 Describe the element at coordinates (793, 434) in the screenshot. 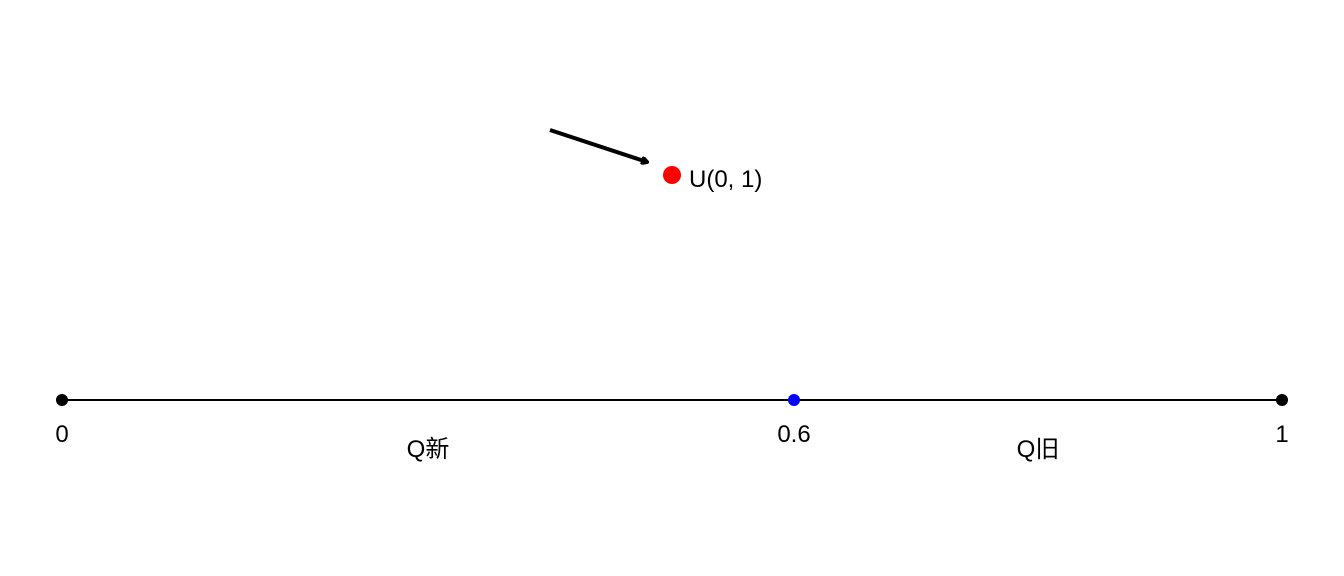

I see `tick-label-1: 0.6` at that location.